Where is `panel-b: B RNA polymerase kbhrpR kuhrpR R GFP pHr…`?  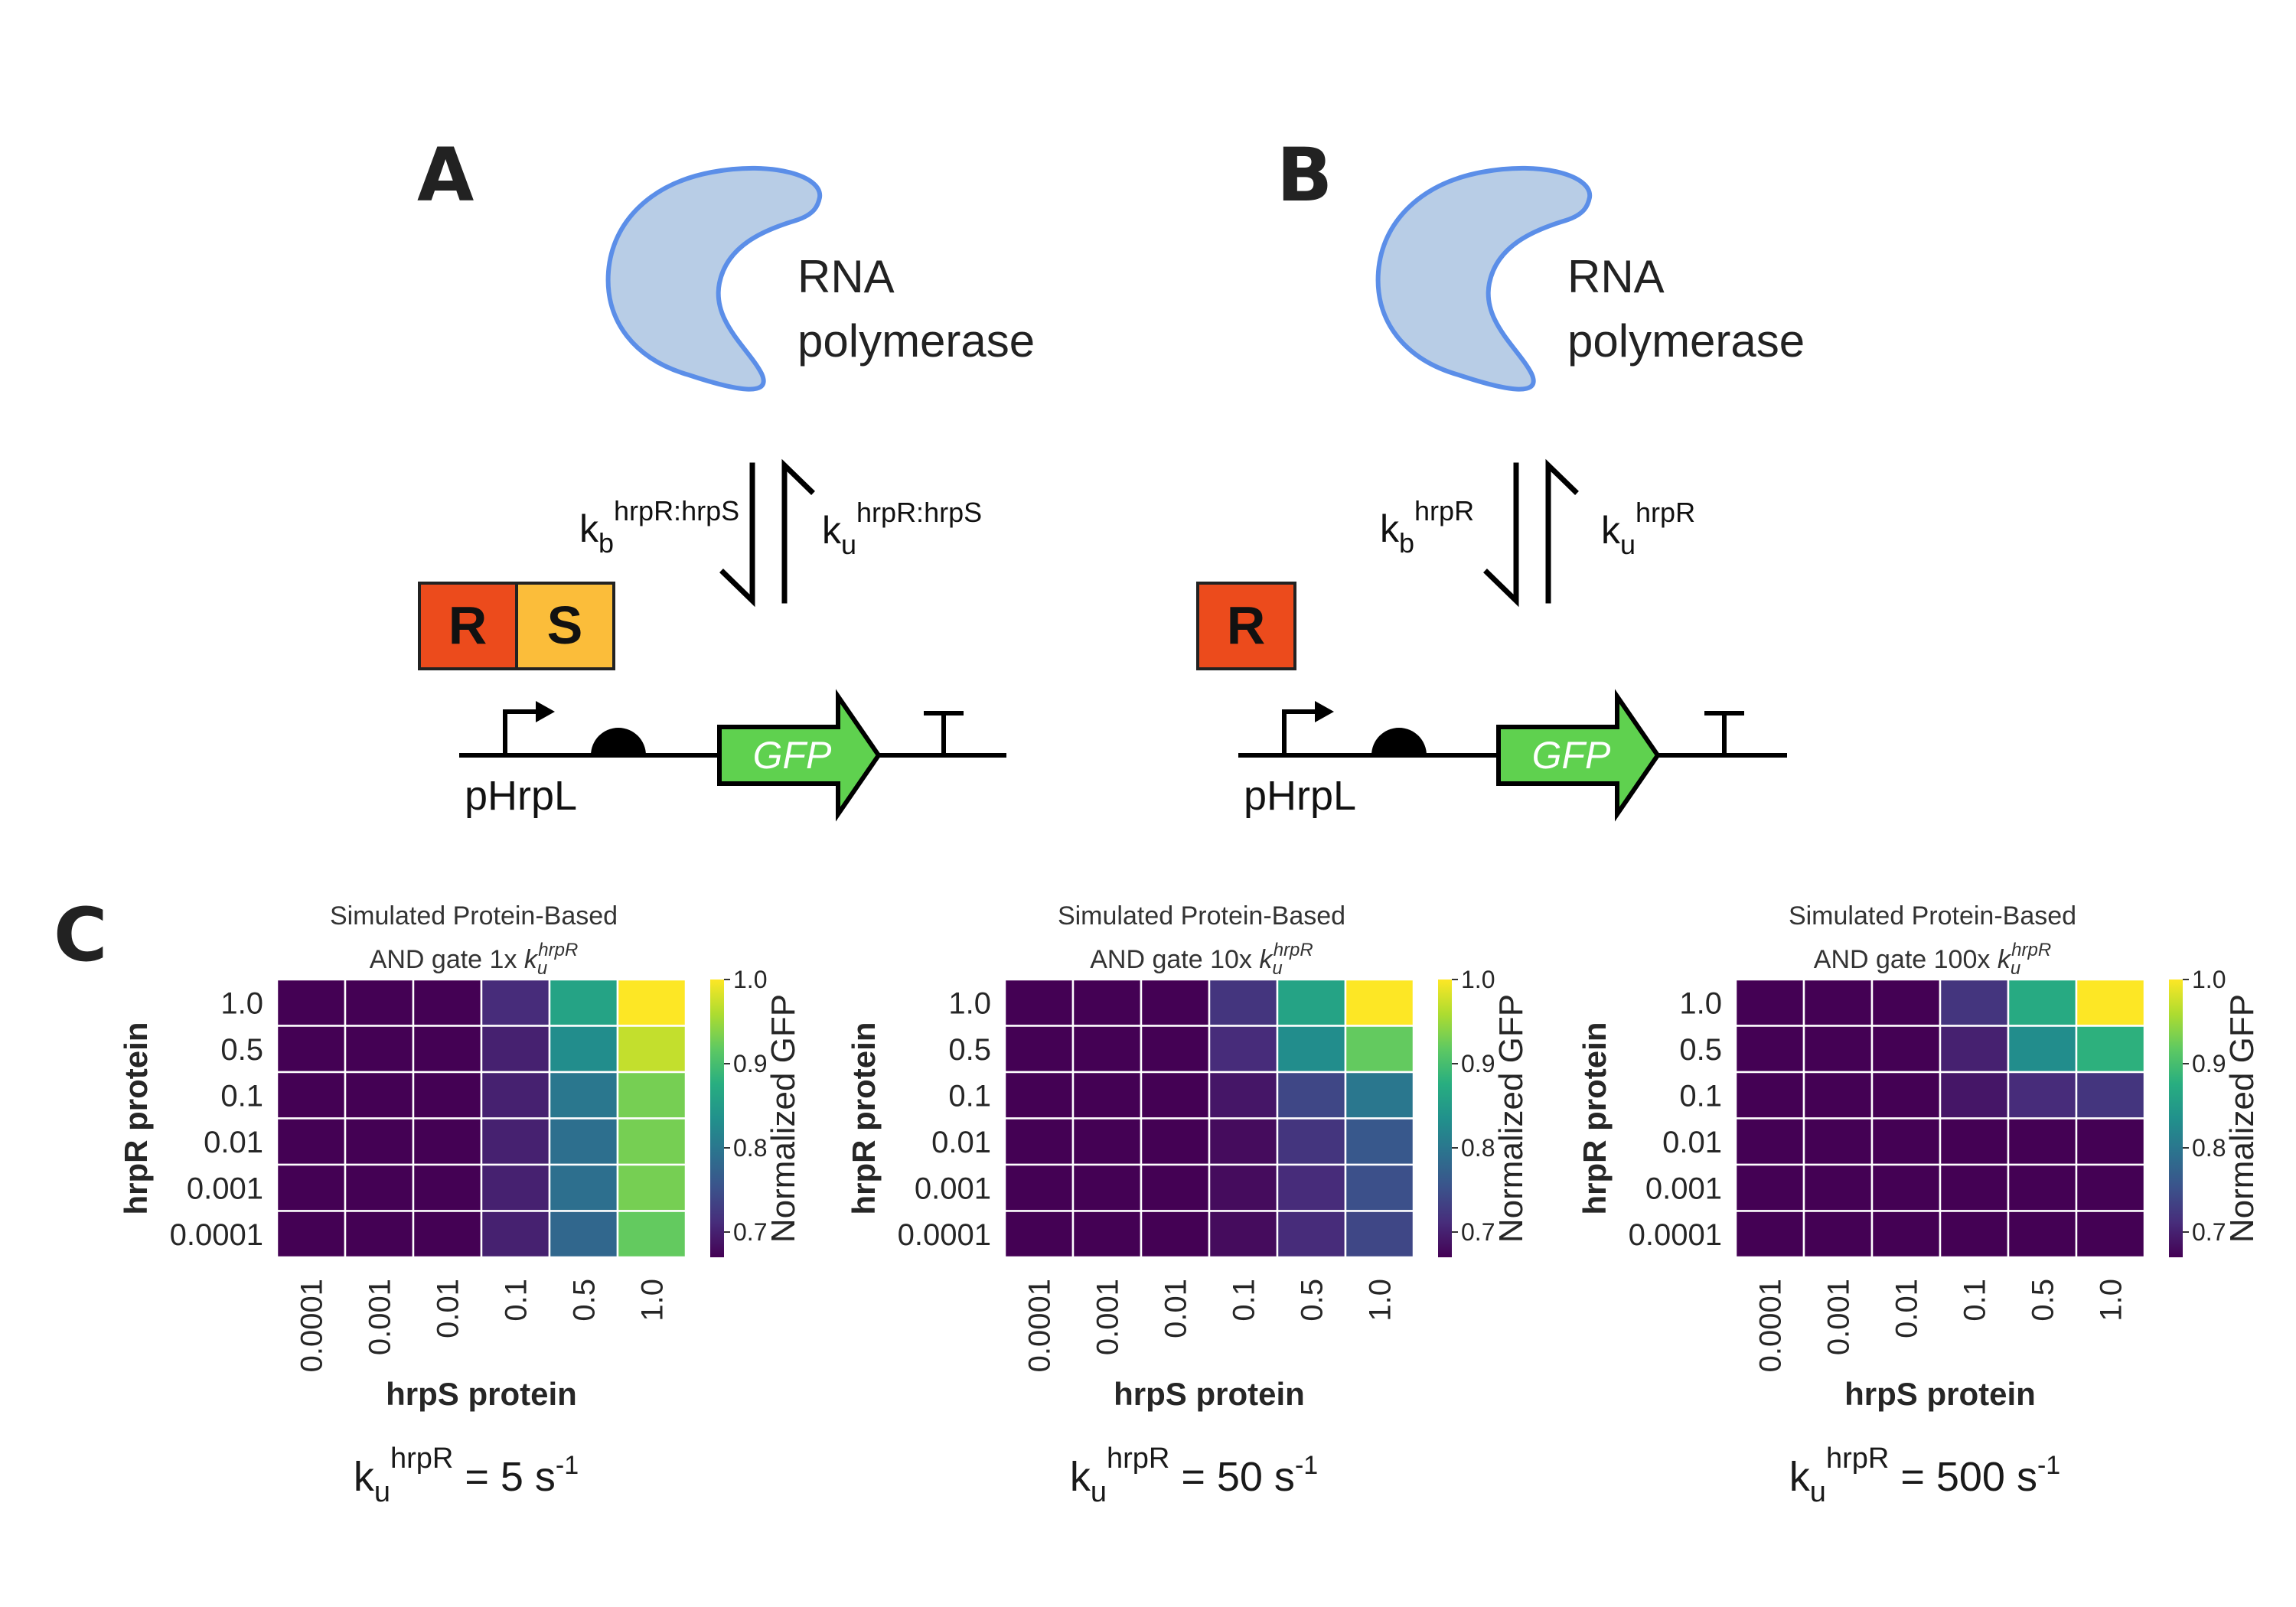
panel-b: B RNA polymerase kbhrpR kuhrpR R GFP pHr… is located at coordinates (1500, 477).